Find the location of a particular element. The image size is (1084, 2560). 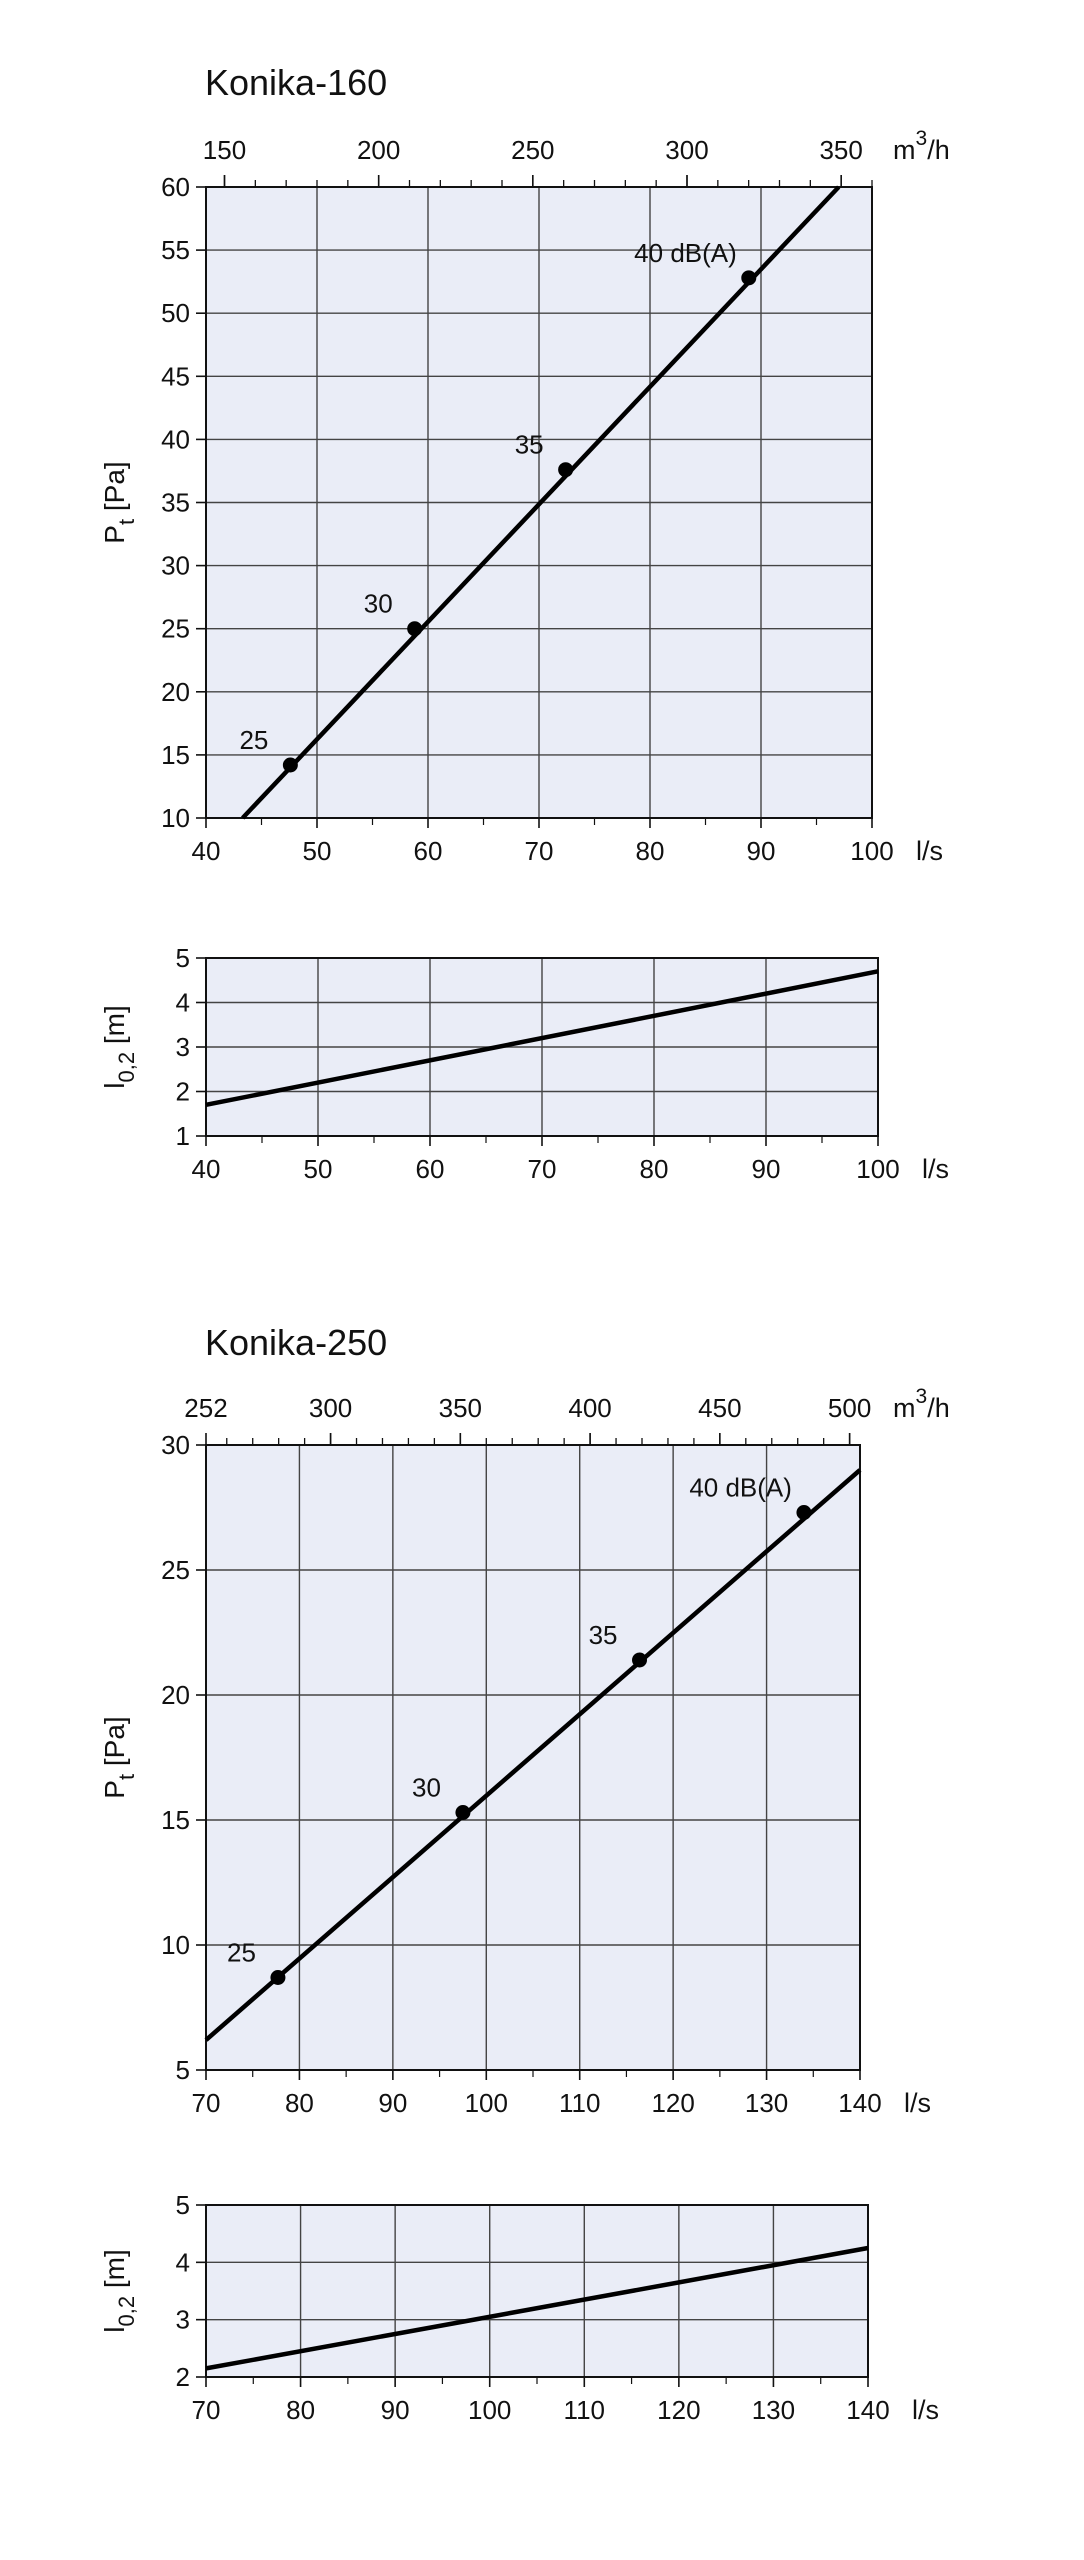

c1-pressure-ytick-label-0: 5 is located at coordinates (183, 2070).